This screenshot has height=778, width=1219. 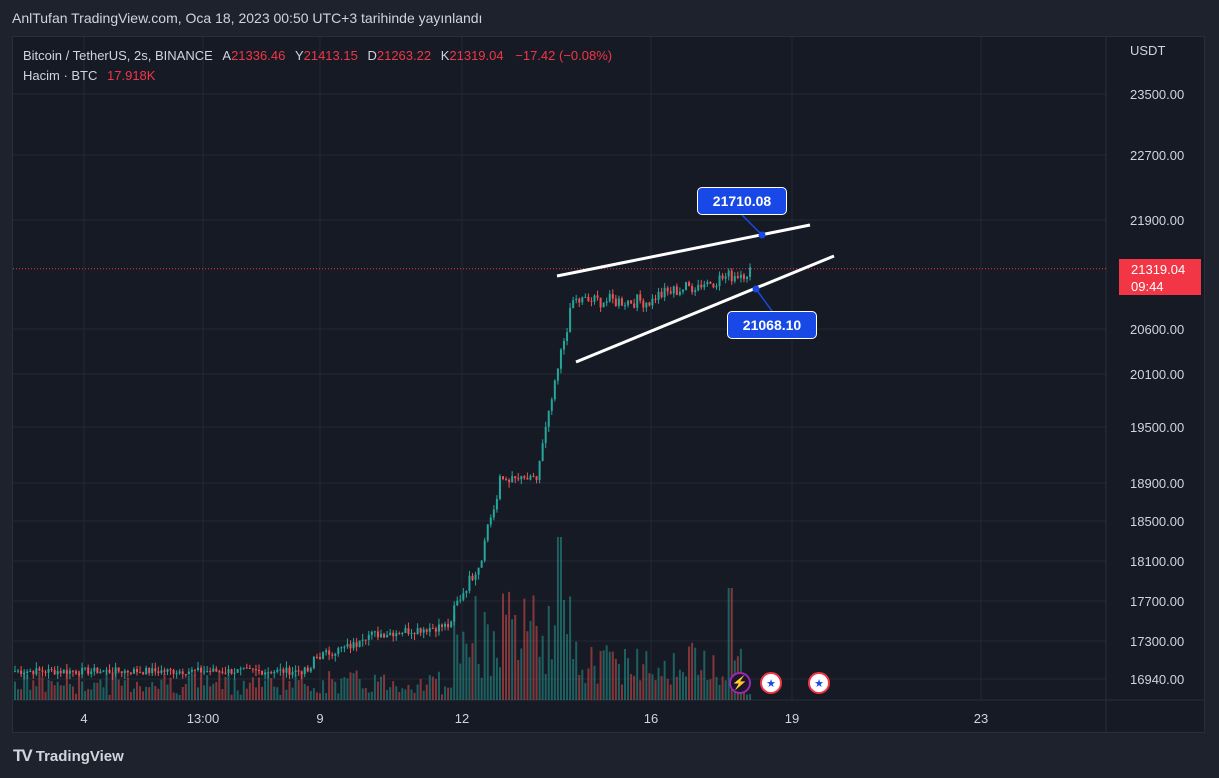 I want to click on countdown-timer: 09:44, so click(x=1147, y=286).